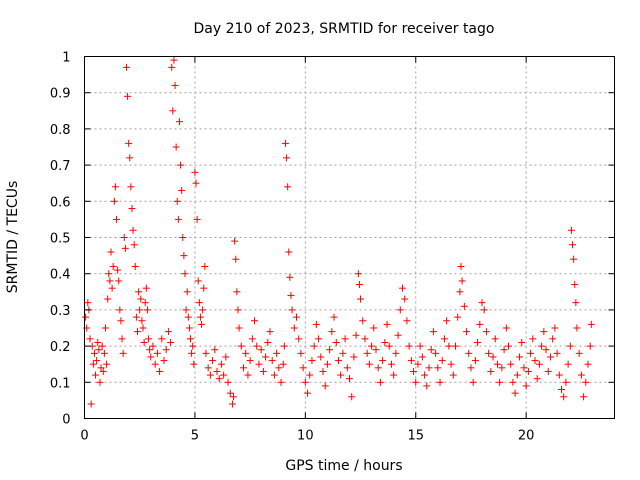  Describe the element at coordinates (66, 420) in the screenshot. I see `y-tick-label: 0` at that location.